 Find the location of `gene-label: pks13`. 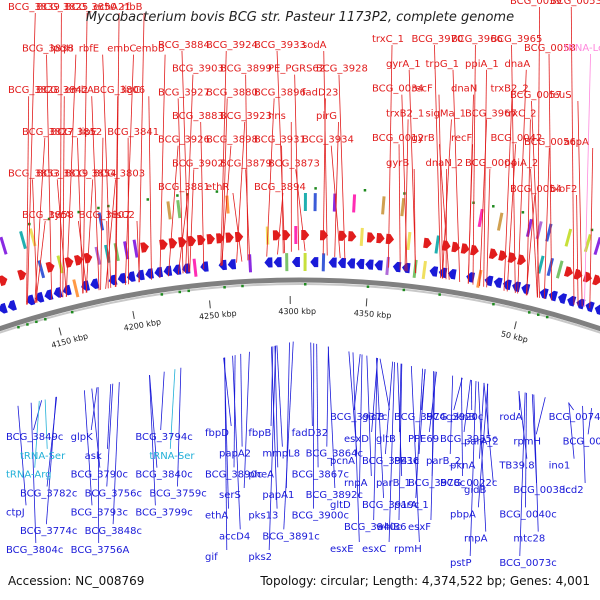

gene-label: pks13 is located at coordinates (263, 516).